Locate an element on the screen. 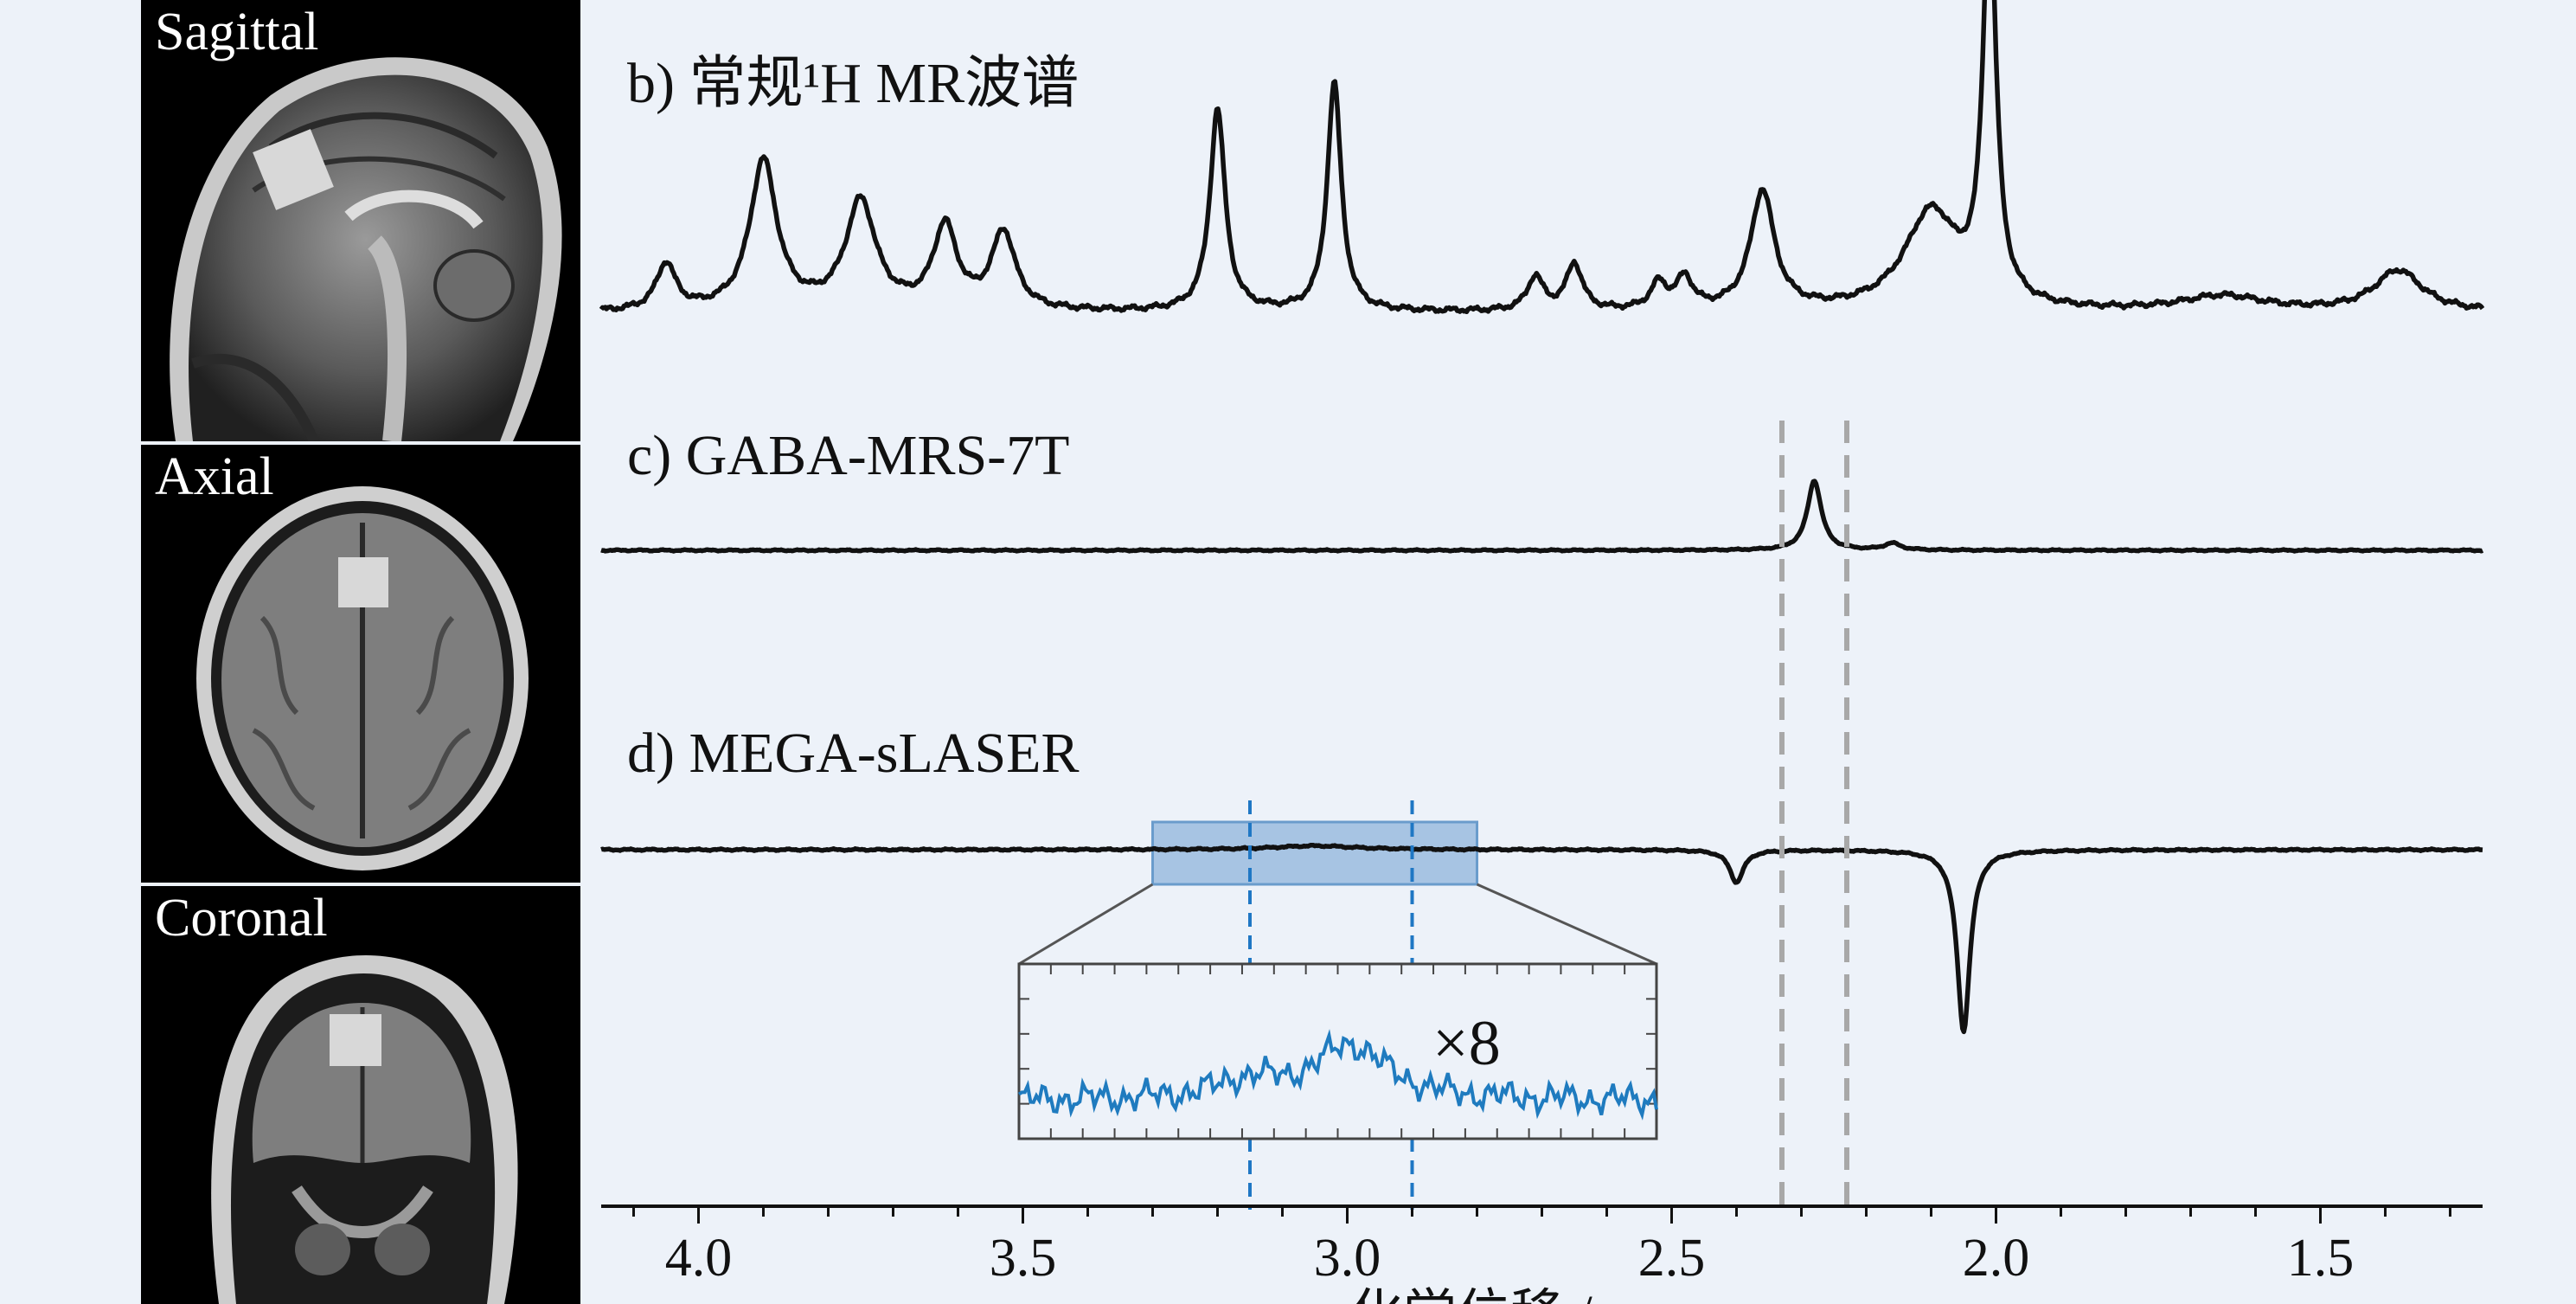 This screenshot has width=2576, height=1304. inset-scale-label: ×8 is located at coordinates (1466, 1044).